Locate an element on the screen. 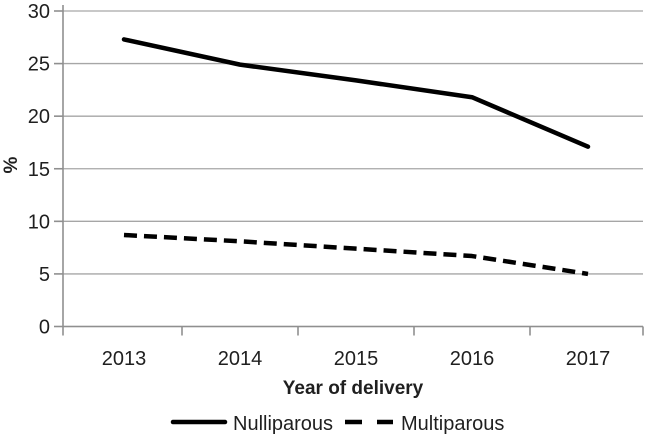  y-tick-label: 30 is located at coordinates (39, 12).